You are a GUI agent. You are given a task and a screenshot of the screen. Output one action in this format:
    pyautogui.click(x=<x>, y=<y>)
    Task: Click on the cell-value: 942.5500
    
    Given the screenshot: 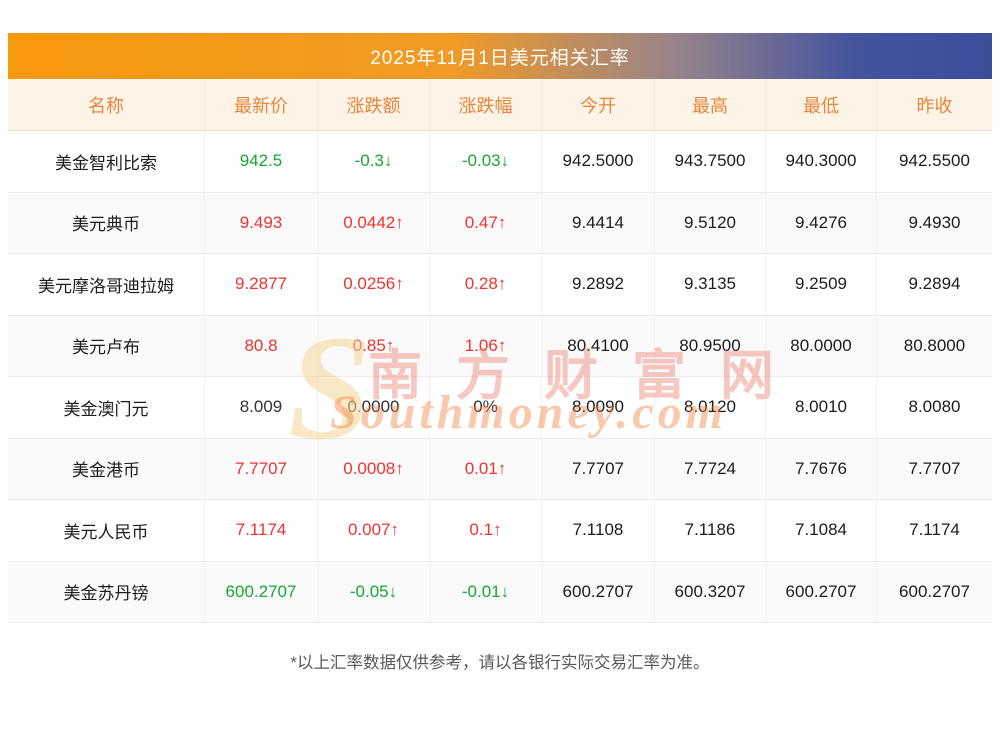 What is the action you would take?
    pyautogui.click(x=934, y=162)
    